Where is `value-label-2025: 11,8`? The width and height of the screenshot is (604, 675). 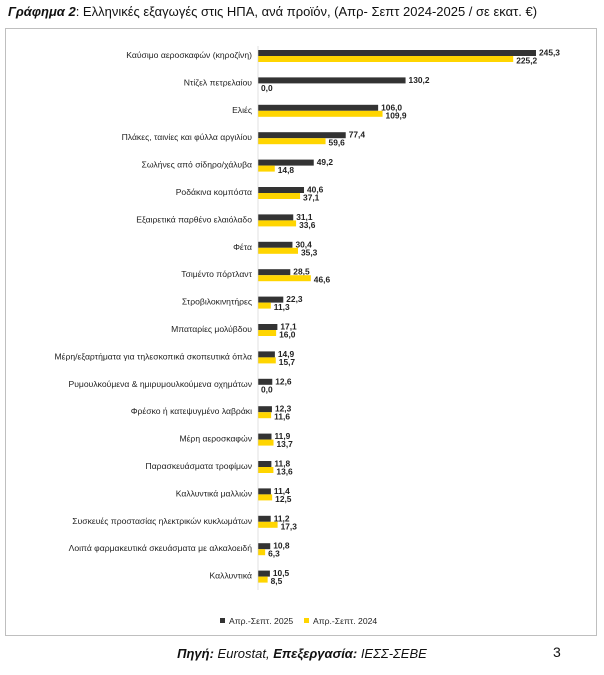
value-label-2025: 11,8 is located at coordinates (282, 464).